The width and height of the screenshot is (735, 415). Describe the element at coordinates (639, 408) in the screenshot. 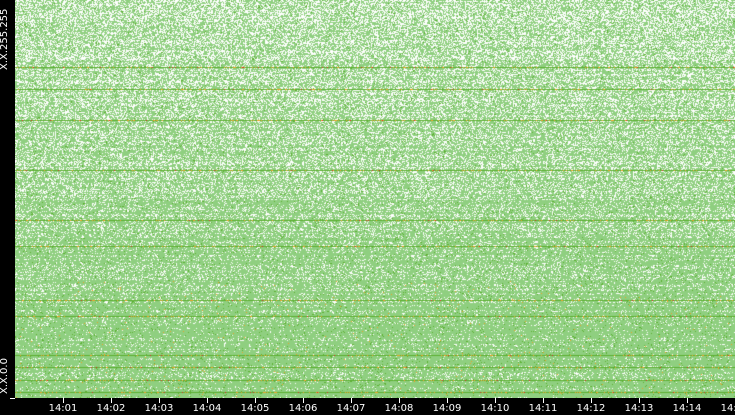

I see `x-tick-label: 14:13` at that location.